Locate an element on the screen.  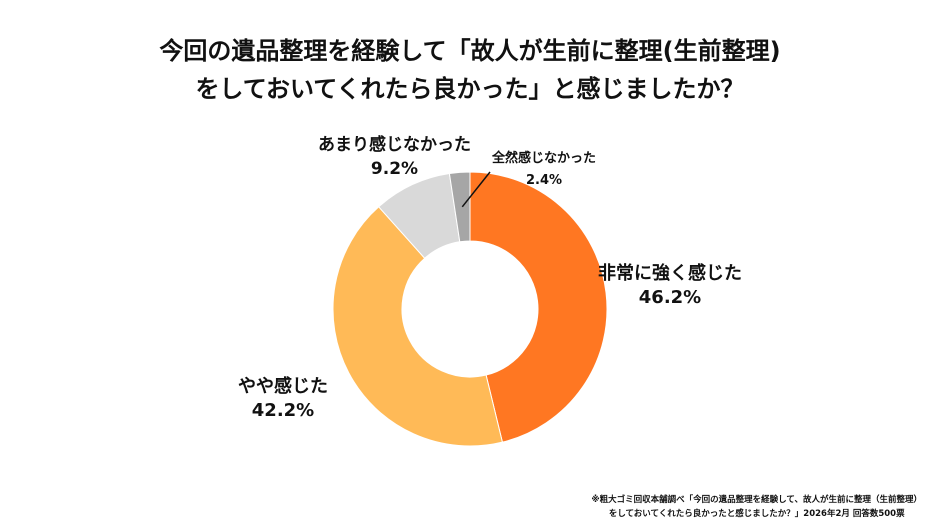
label-very-strong: 非常に強く感じた 46.2% is located at coordinates (670, 286).